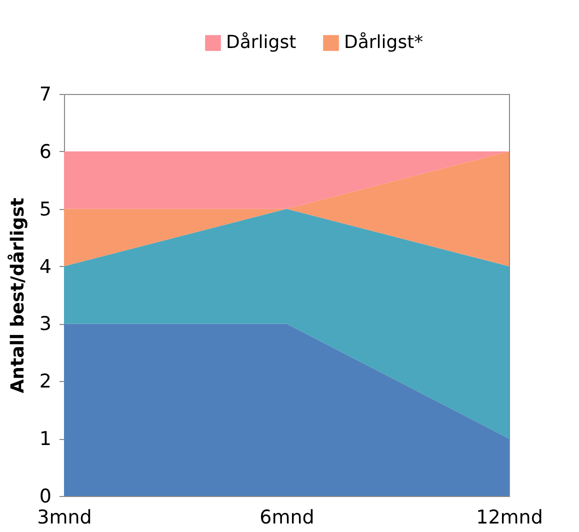  What do you see at coordinates (45, 95) in the screenshot?
I see `y-tick-label: 7` at bounding box center [45, 95].